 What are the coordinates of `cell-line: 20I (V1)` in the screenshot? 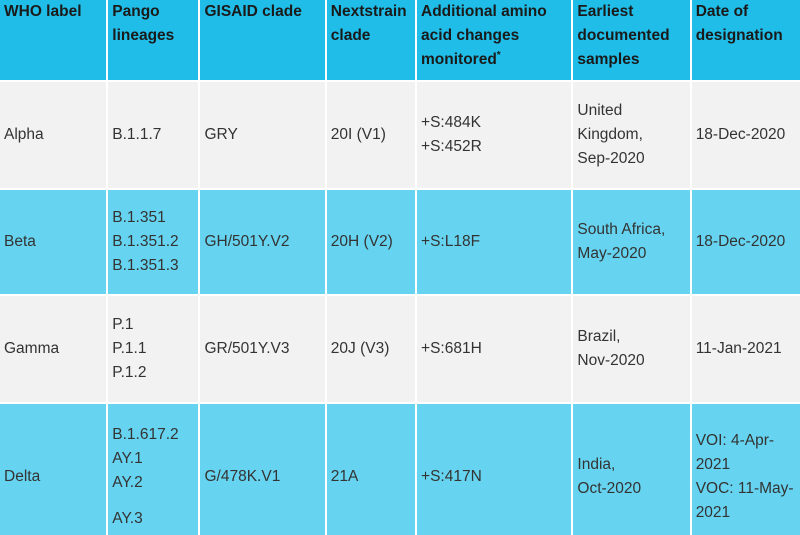 It's located at (358, 134).